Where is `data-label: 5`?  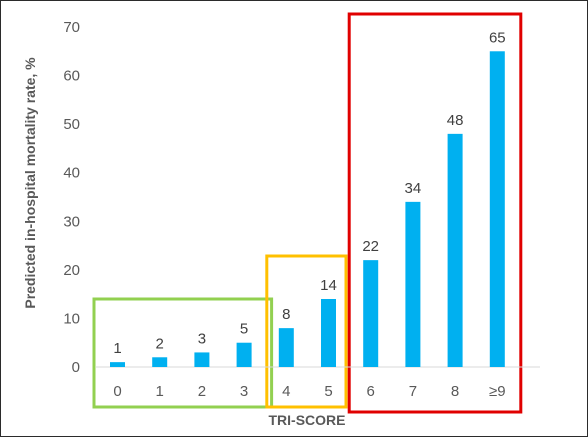
data-label: 5 is located at coordinates (244, 329).